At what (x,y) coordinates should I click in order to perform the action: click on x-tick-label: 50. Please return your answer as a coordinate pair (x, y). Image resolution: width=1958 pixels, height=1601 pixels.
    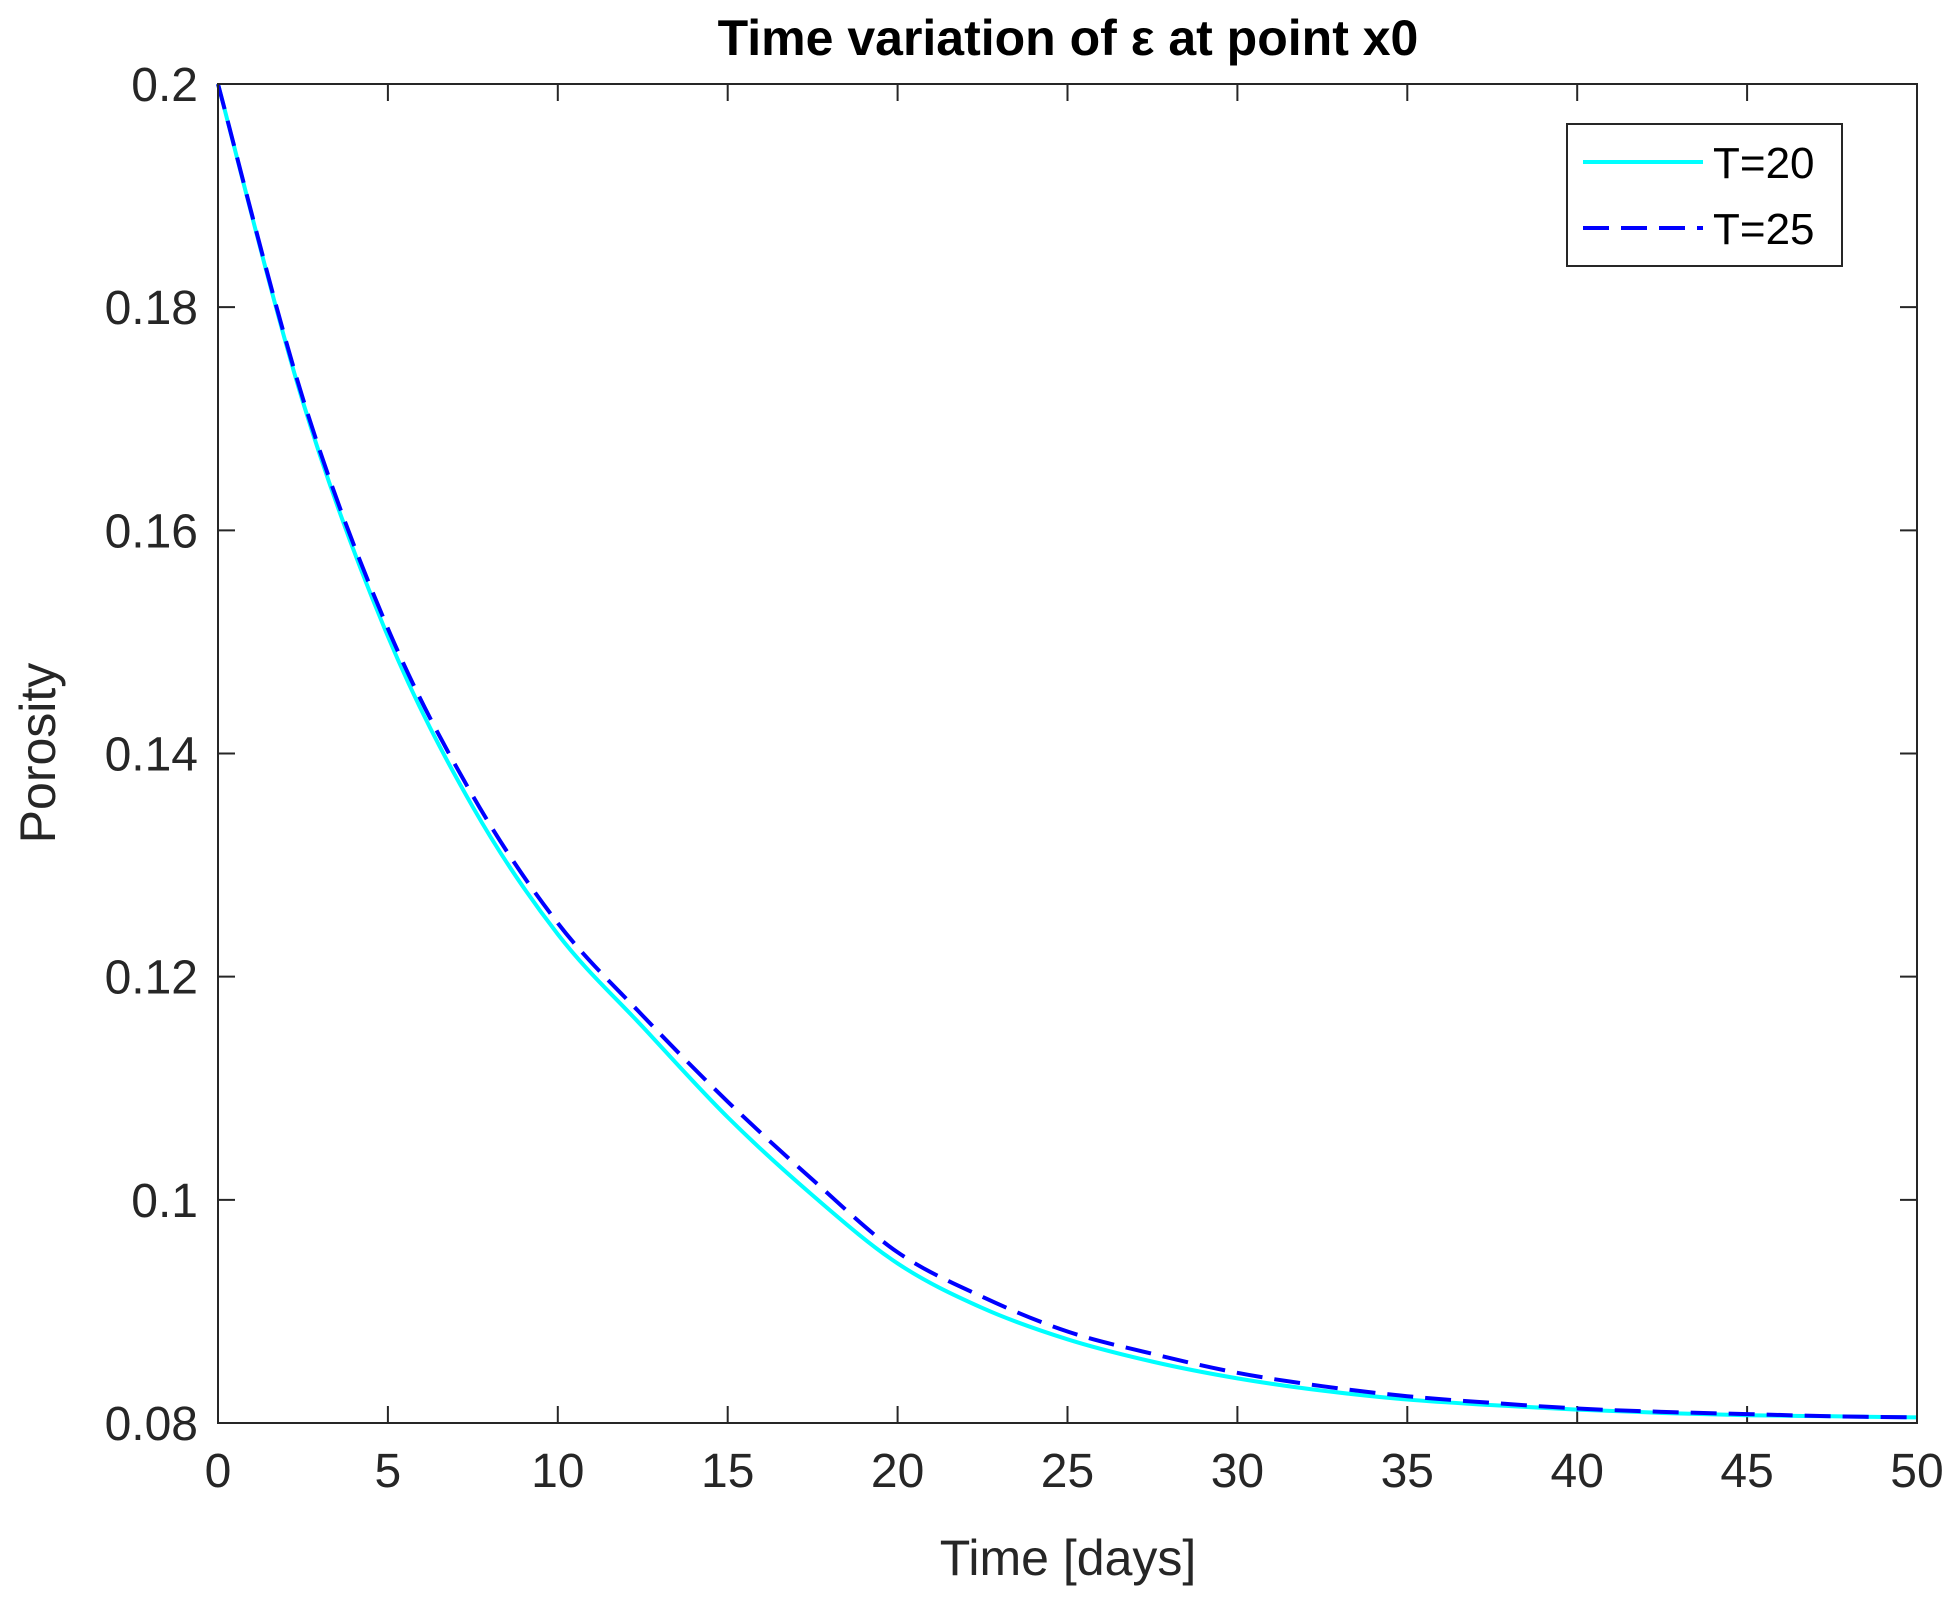
    Looking at the image, I should click on (1916, 1471).